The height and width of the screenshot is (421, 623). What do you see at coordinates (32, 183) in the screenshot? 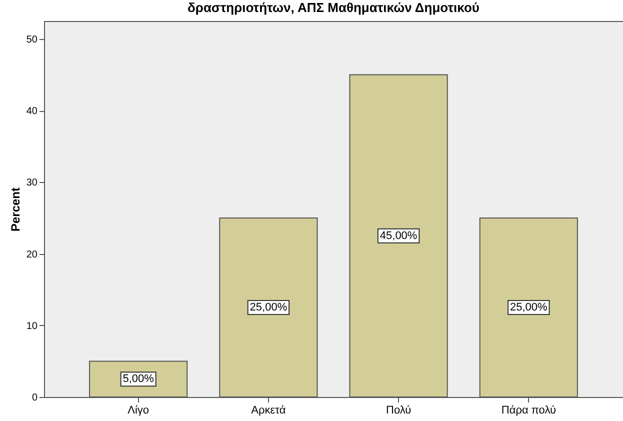
I see `y-tick-label: 30` at bounding box center [32, 183].